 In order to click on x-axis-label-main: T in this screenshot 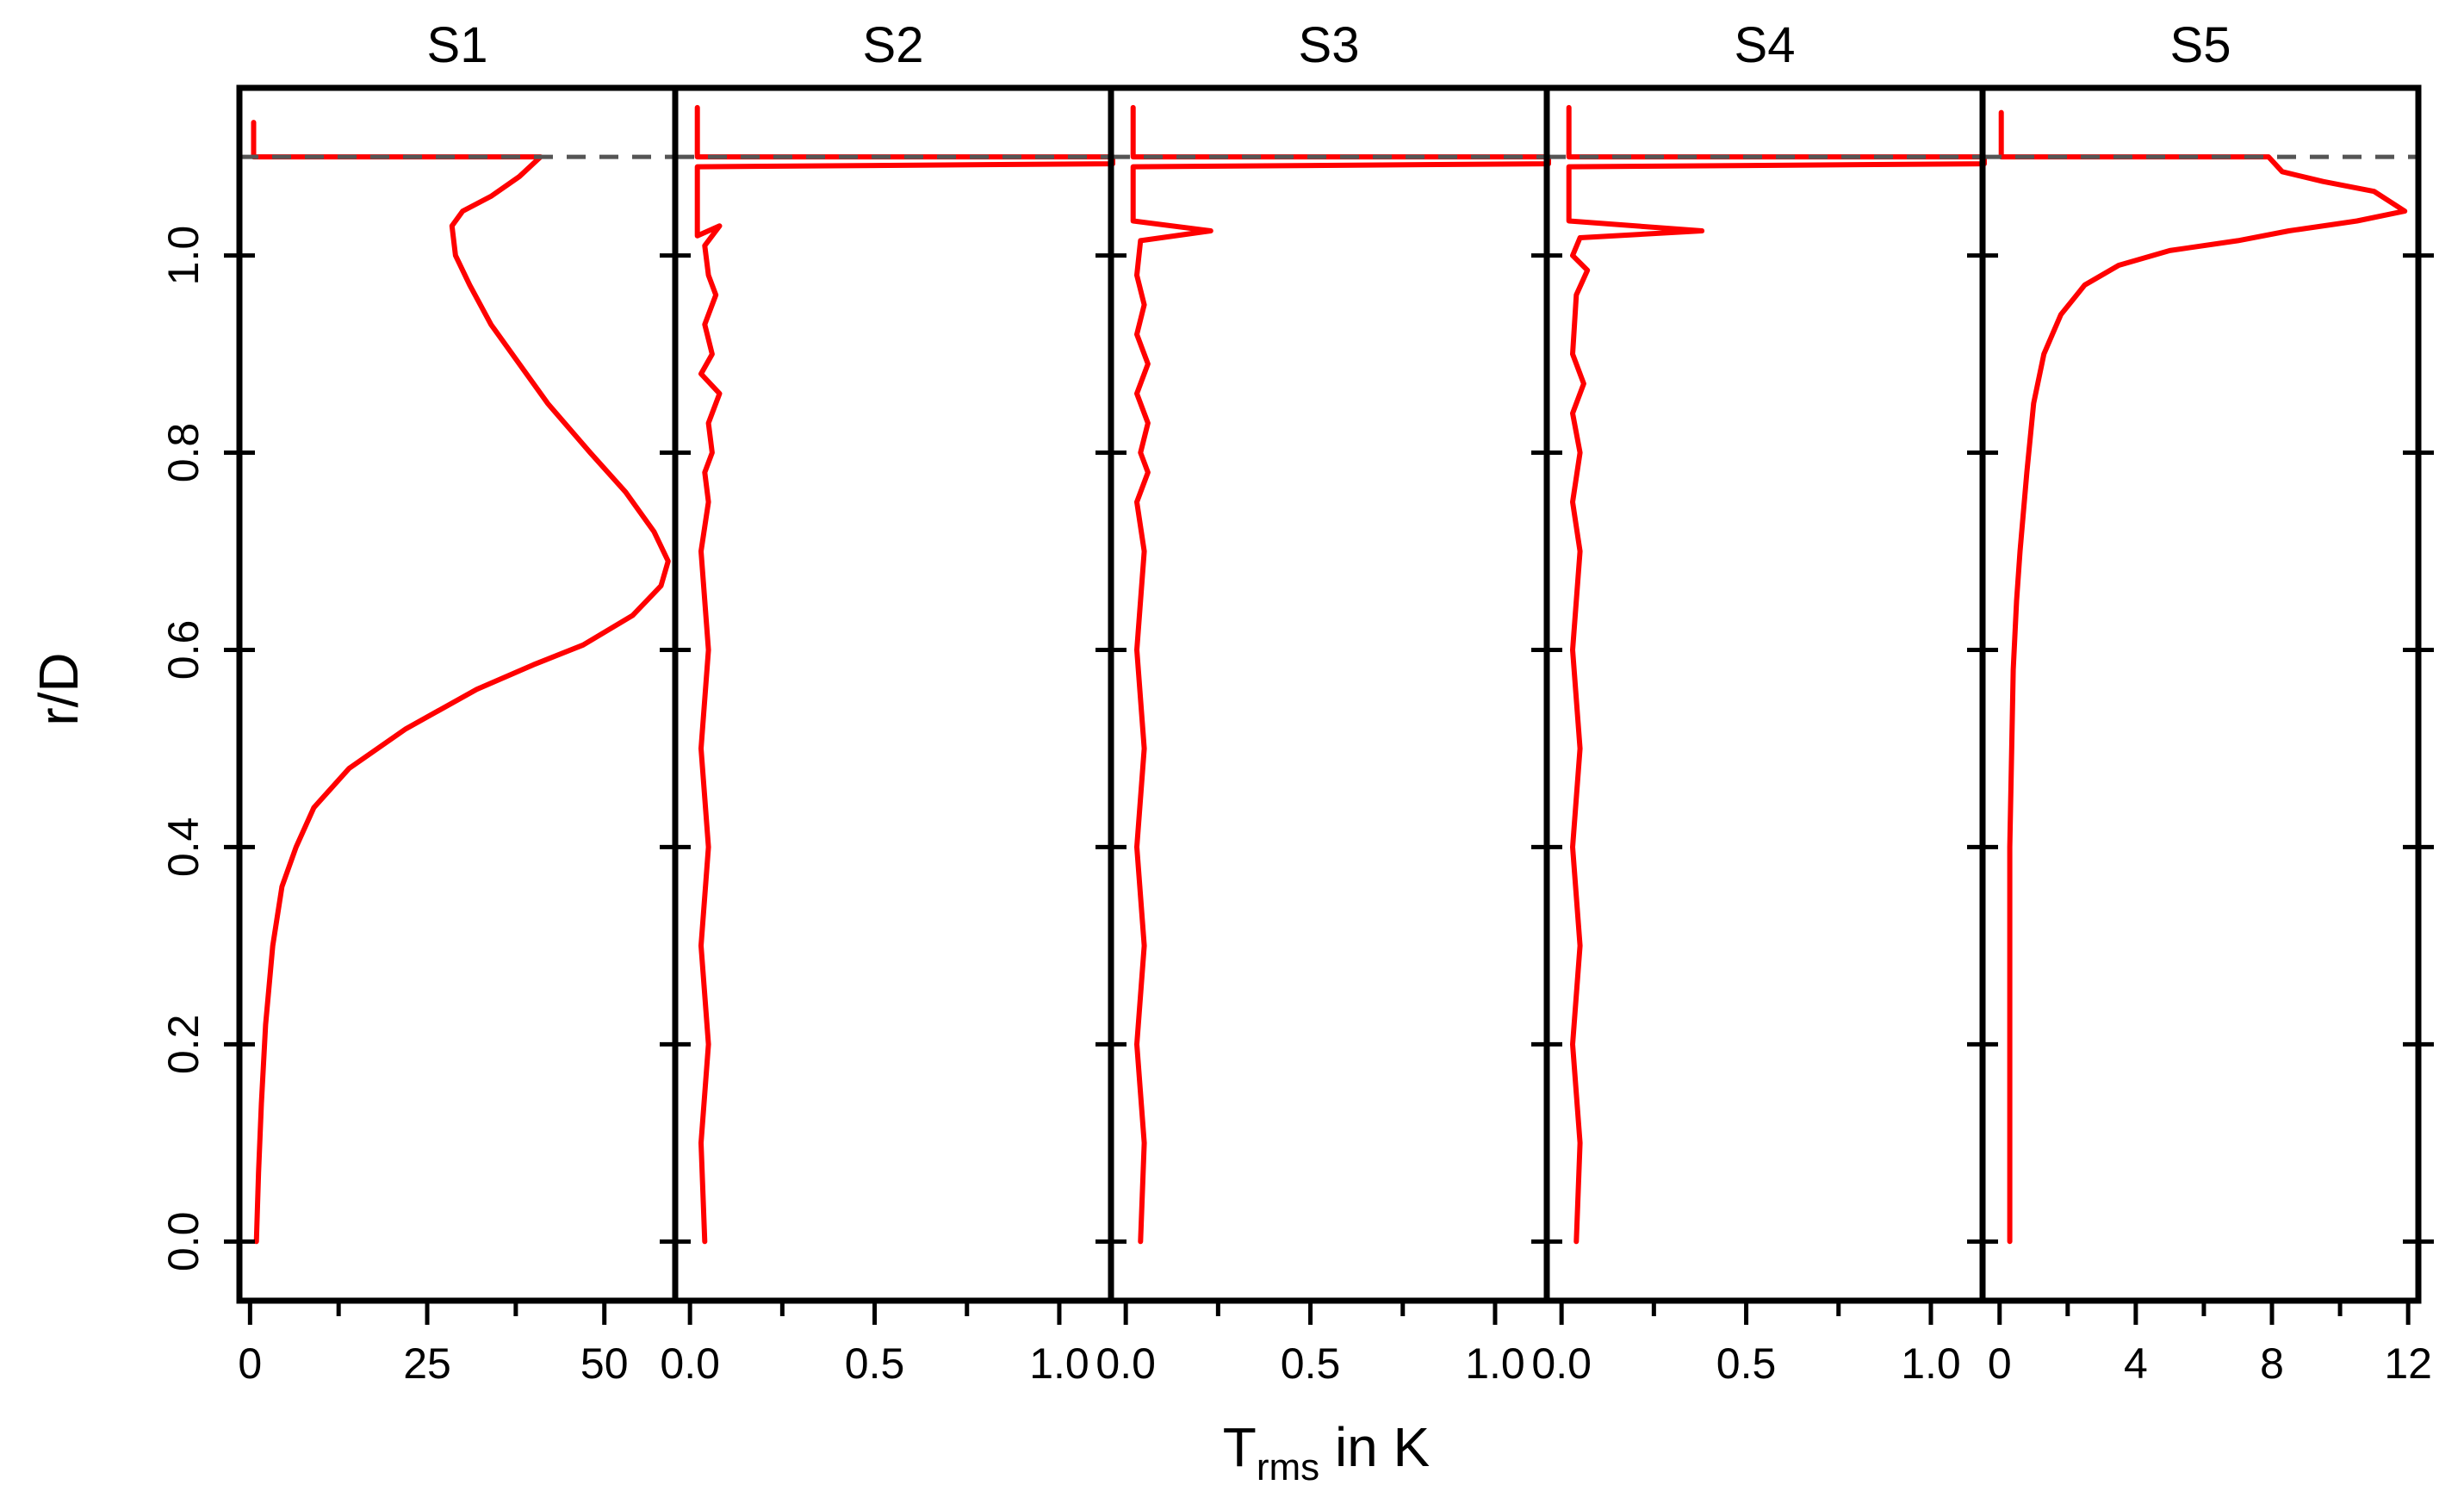, I will do `click(1240, 1447)`.